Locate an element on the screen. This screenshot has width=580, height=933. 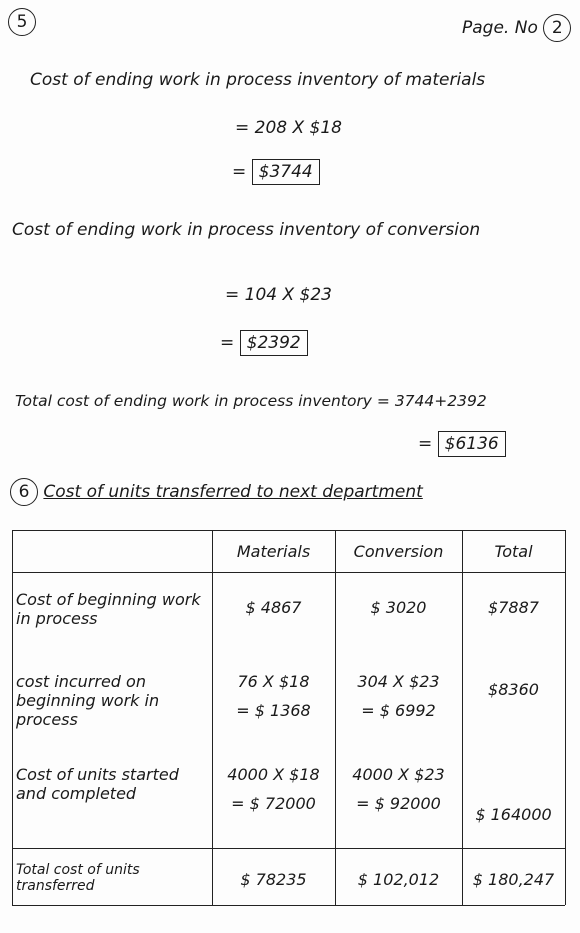
conversion-cell: $ 102,012 is located at coordinates (398, 884).